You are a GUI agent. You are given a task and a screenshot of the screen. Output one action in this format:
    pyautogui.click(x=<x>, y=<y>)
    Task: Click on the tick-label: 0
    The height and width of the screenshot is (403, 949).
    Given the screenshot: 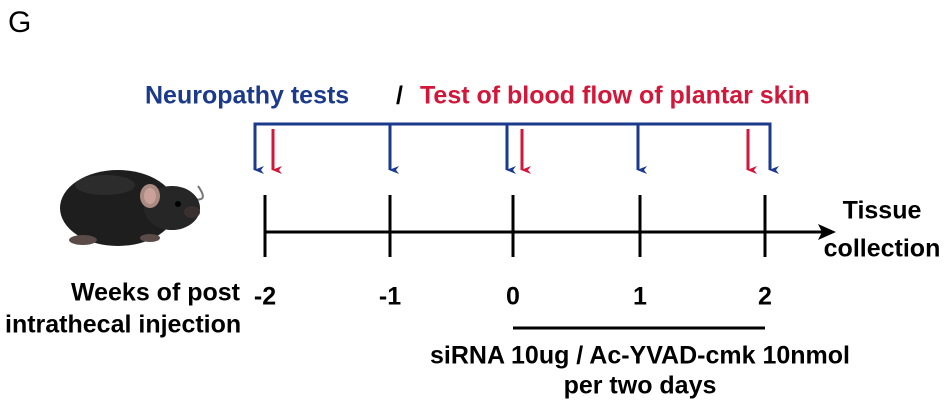 What is the action you would take?
    pyautogui.click(x=513, y=297)
    